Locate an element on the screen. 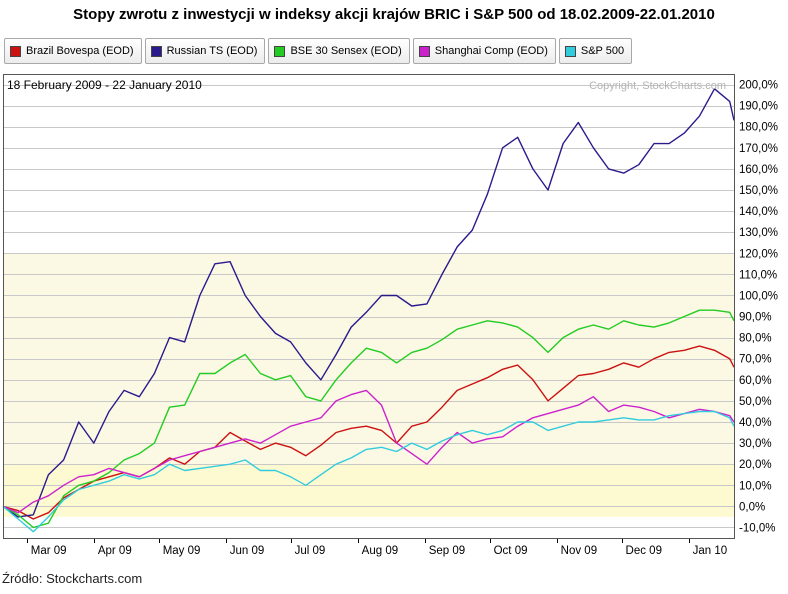  y-tick-label: 40,0% is located at coordinates (755, 423).